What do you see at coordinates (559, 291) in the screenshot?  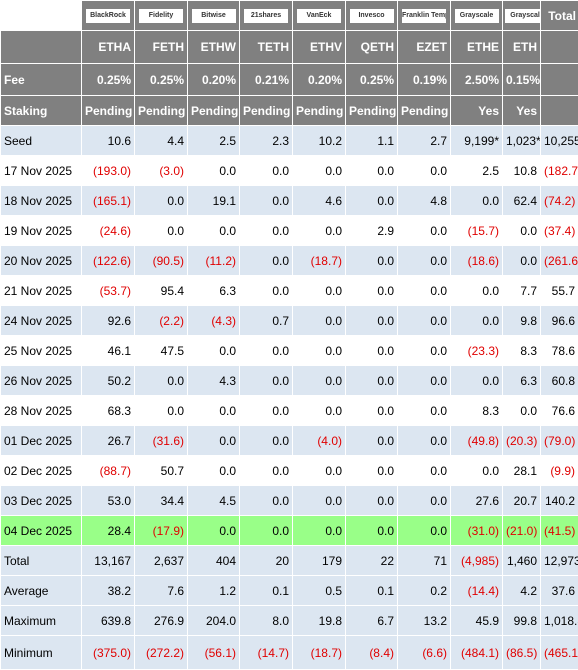 I see `cell-value: 55.7` at bounding box center [559, 291].